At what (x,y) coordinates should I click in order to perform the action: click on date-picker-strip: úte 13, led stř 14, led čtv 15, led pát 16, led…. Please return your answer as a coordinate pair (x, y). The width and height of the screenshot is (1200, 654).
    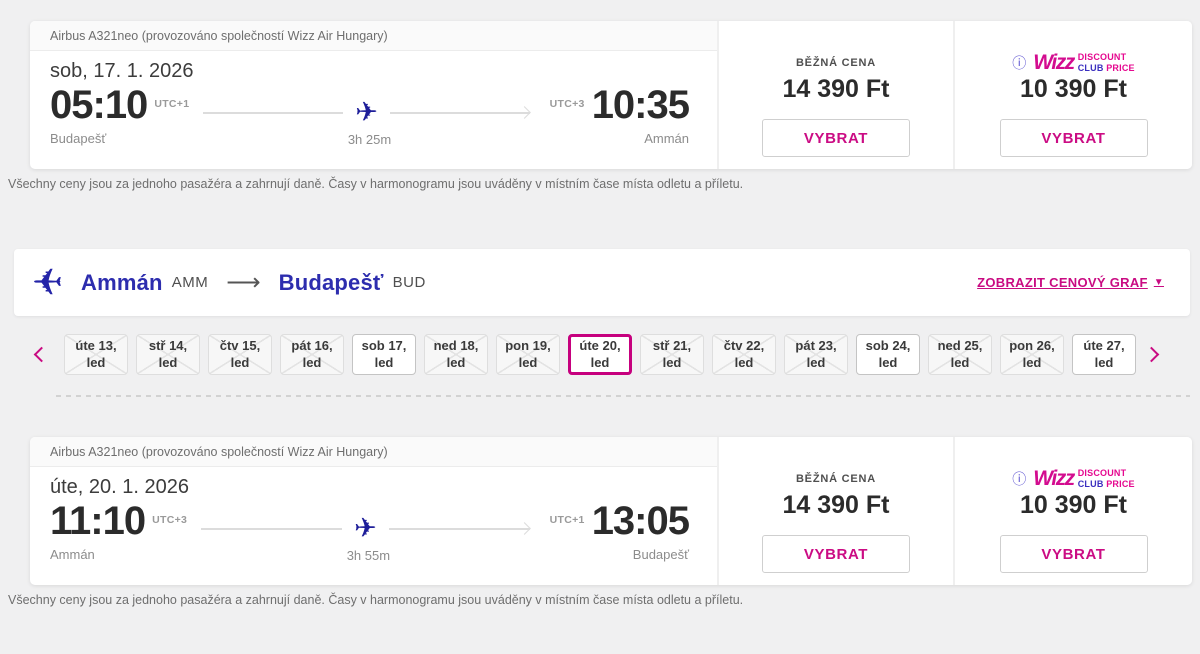
    Looking at the image, I should click on (616, 354).